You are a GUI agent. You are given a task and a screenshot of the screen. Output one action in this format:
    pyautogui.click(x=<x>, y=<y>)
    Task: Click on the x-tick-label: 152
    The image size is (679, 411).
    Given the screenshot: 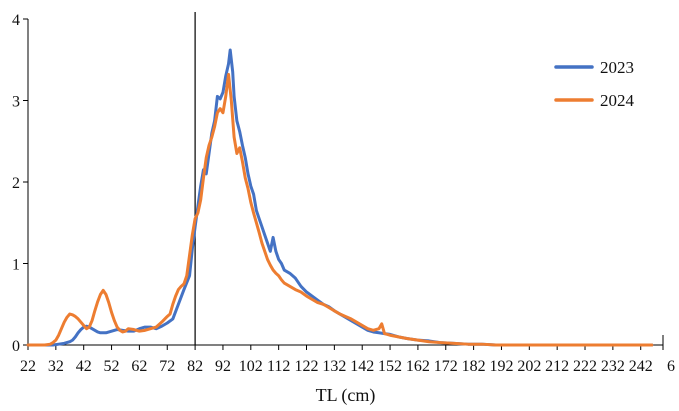 What is the action you would take?
    pyautogui.click(x=390, y=366)
    